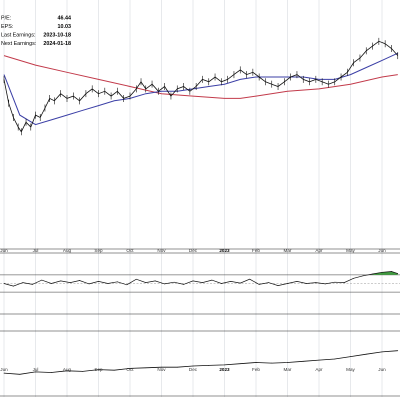  Describe the element at coordinates (200, 279) in the screenshot. I see `rsi-line` at that location.